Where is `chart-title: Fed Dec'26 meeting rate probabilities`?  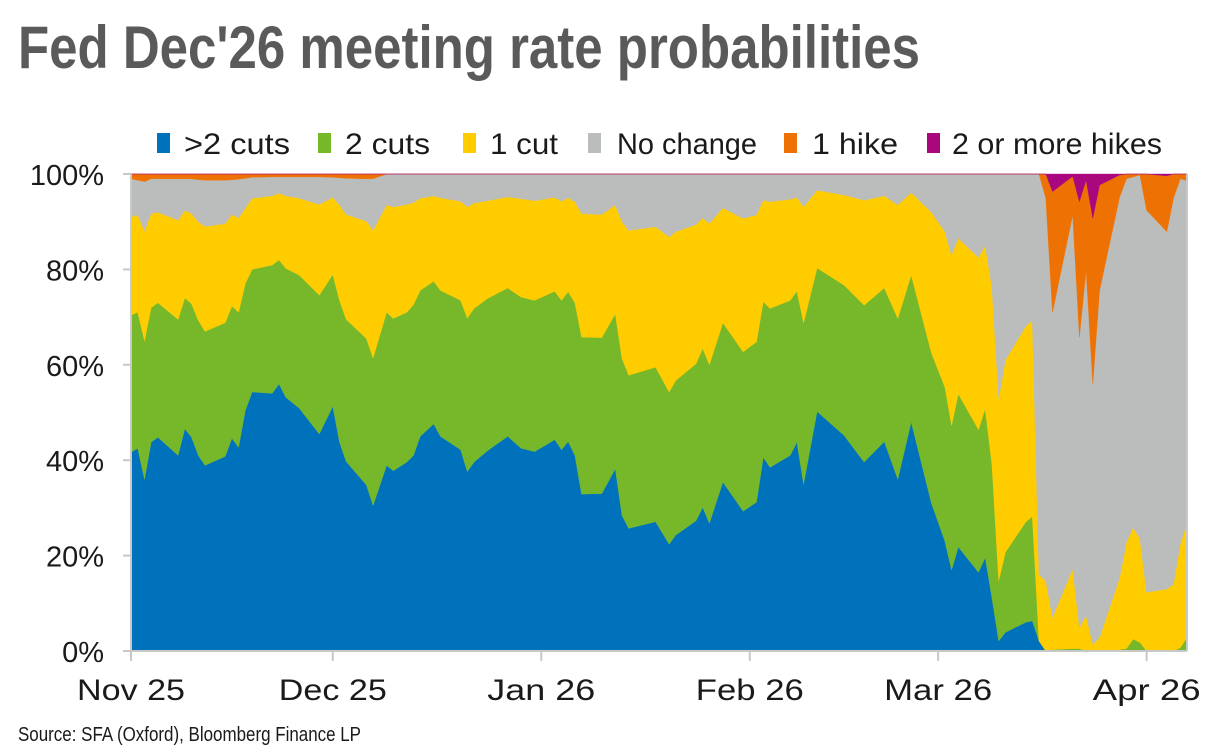 chart-title: Fed Dec'26 meeting rate probabilities is located at coordinates (469, 47).